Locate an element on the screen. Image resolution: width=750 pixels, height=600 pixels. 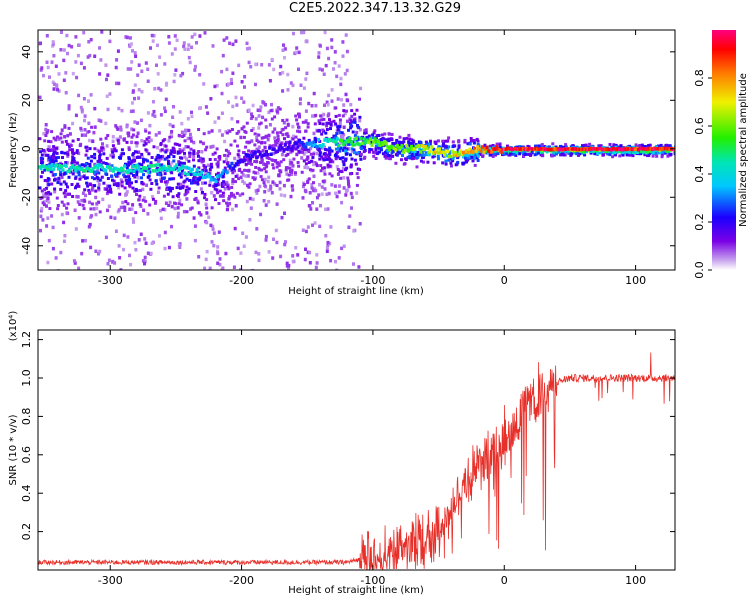
y-tick-label: 0.8 is located at coordinates (26, 417).